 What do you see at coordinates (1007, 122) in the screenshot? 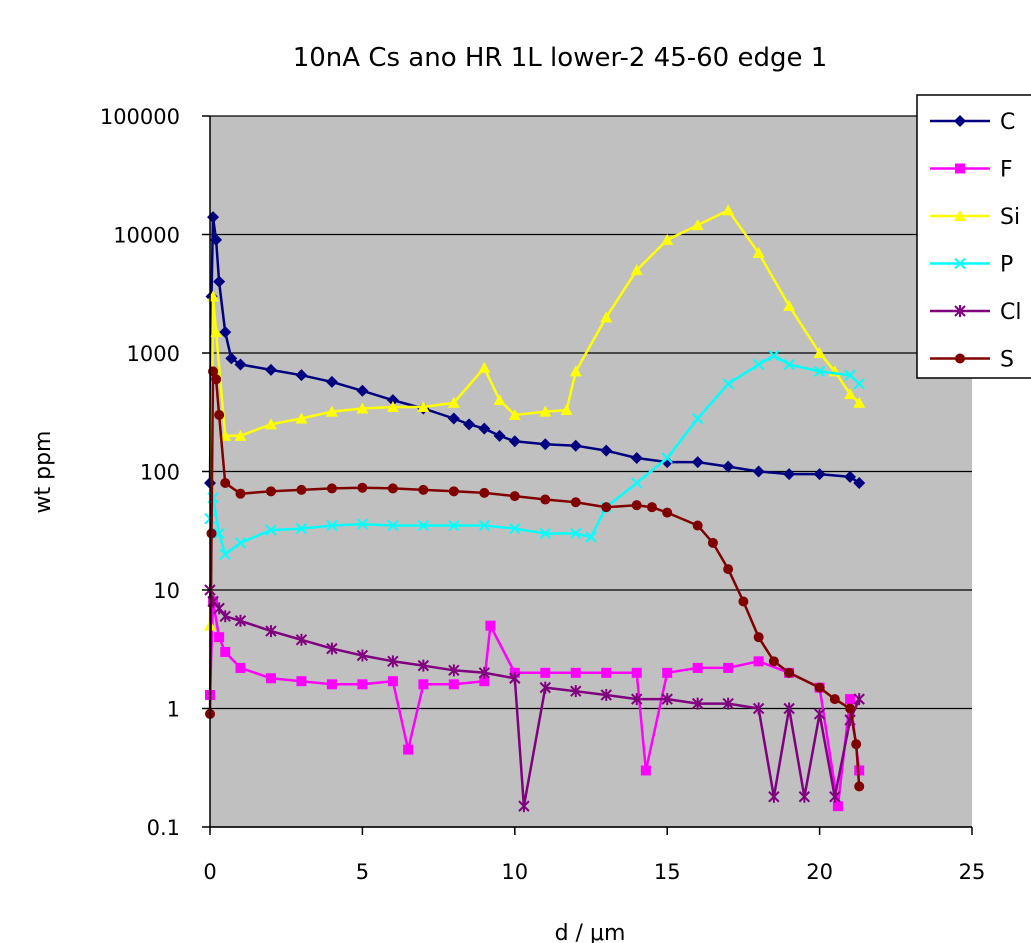
I see `legend-label: C` at bounding box center [1007, 122].